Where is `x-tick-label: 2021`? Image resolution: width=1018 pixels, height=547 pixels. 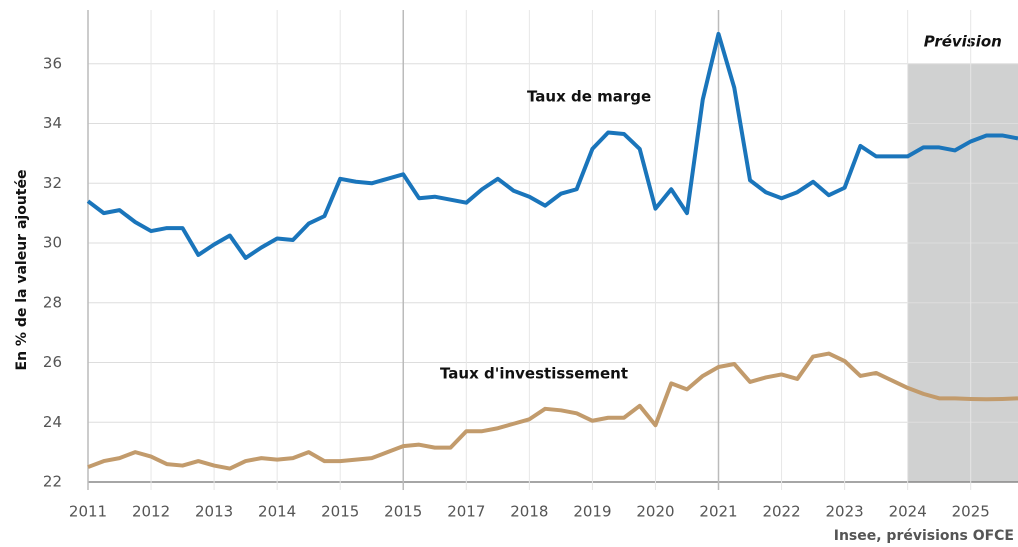
x-tick-label: 2021 is located at coordinates (718, 512).